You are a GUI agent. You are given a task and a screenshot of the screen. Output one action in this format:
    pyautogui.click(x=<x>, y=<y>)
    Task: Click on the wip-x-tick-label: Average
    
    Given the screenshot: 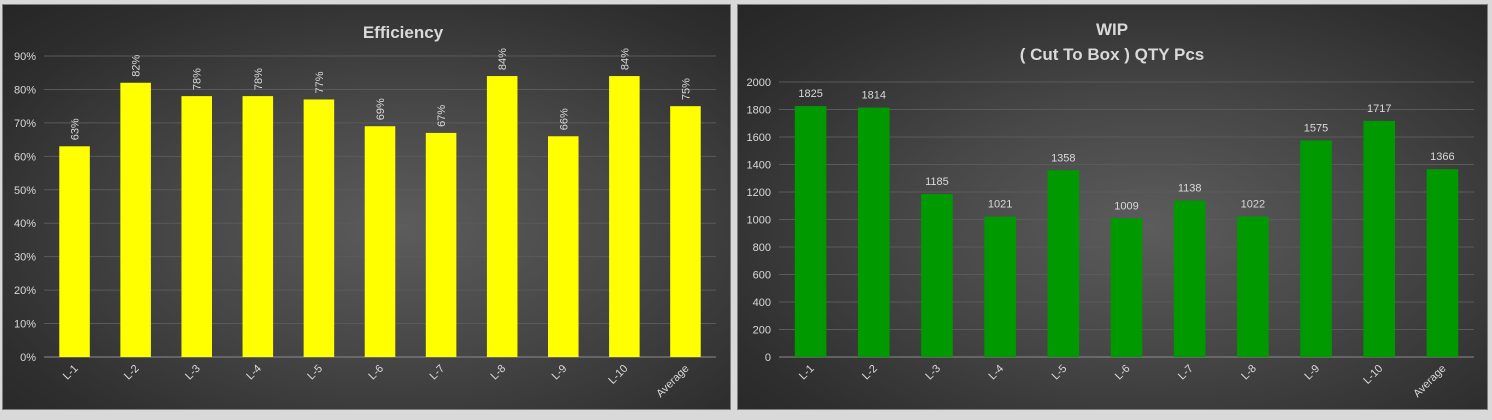 What is the action you would take?
    pyautogui.click(x=1429, y=381)
    